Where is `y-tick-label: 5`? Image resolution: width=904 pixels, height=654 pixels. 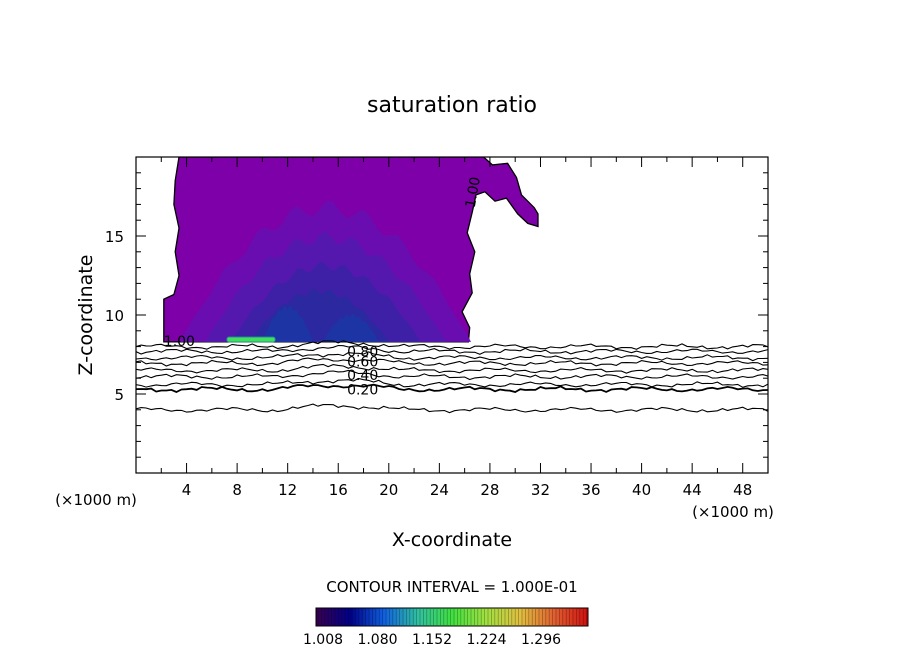 y-tick-label: 5 is located at coordinates (119, 395).